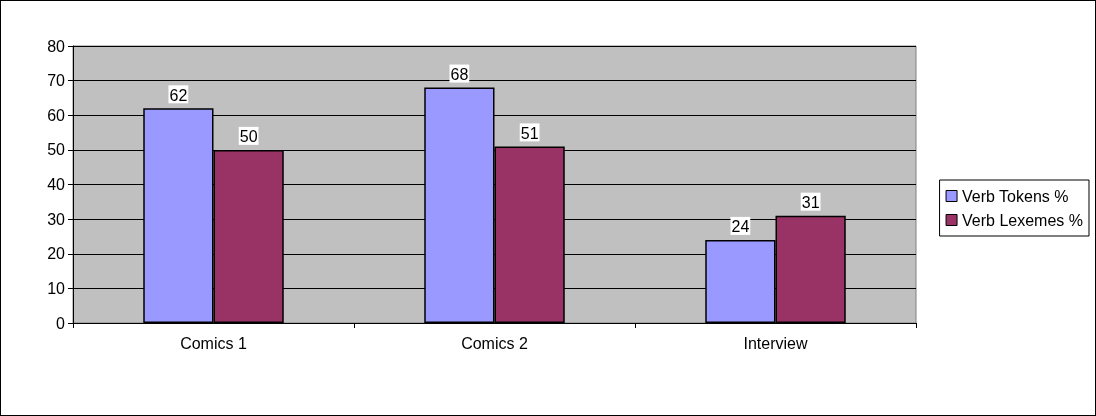 Image resolution: width=1096 pixels, height=416 pixels. Describe the element at coordinates (810, 203) in the screenshot. I see `data-label: 31` at that location.